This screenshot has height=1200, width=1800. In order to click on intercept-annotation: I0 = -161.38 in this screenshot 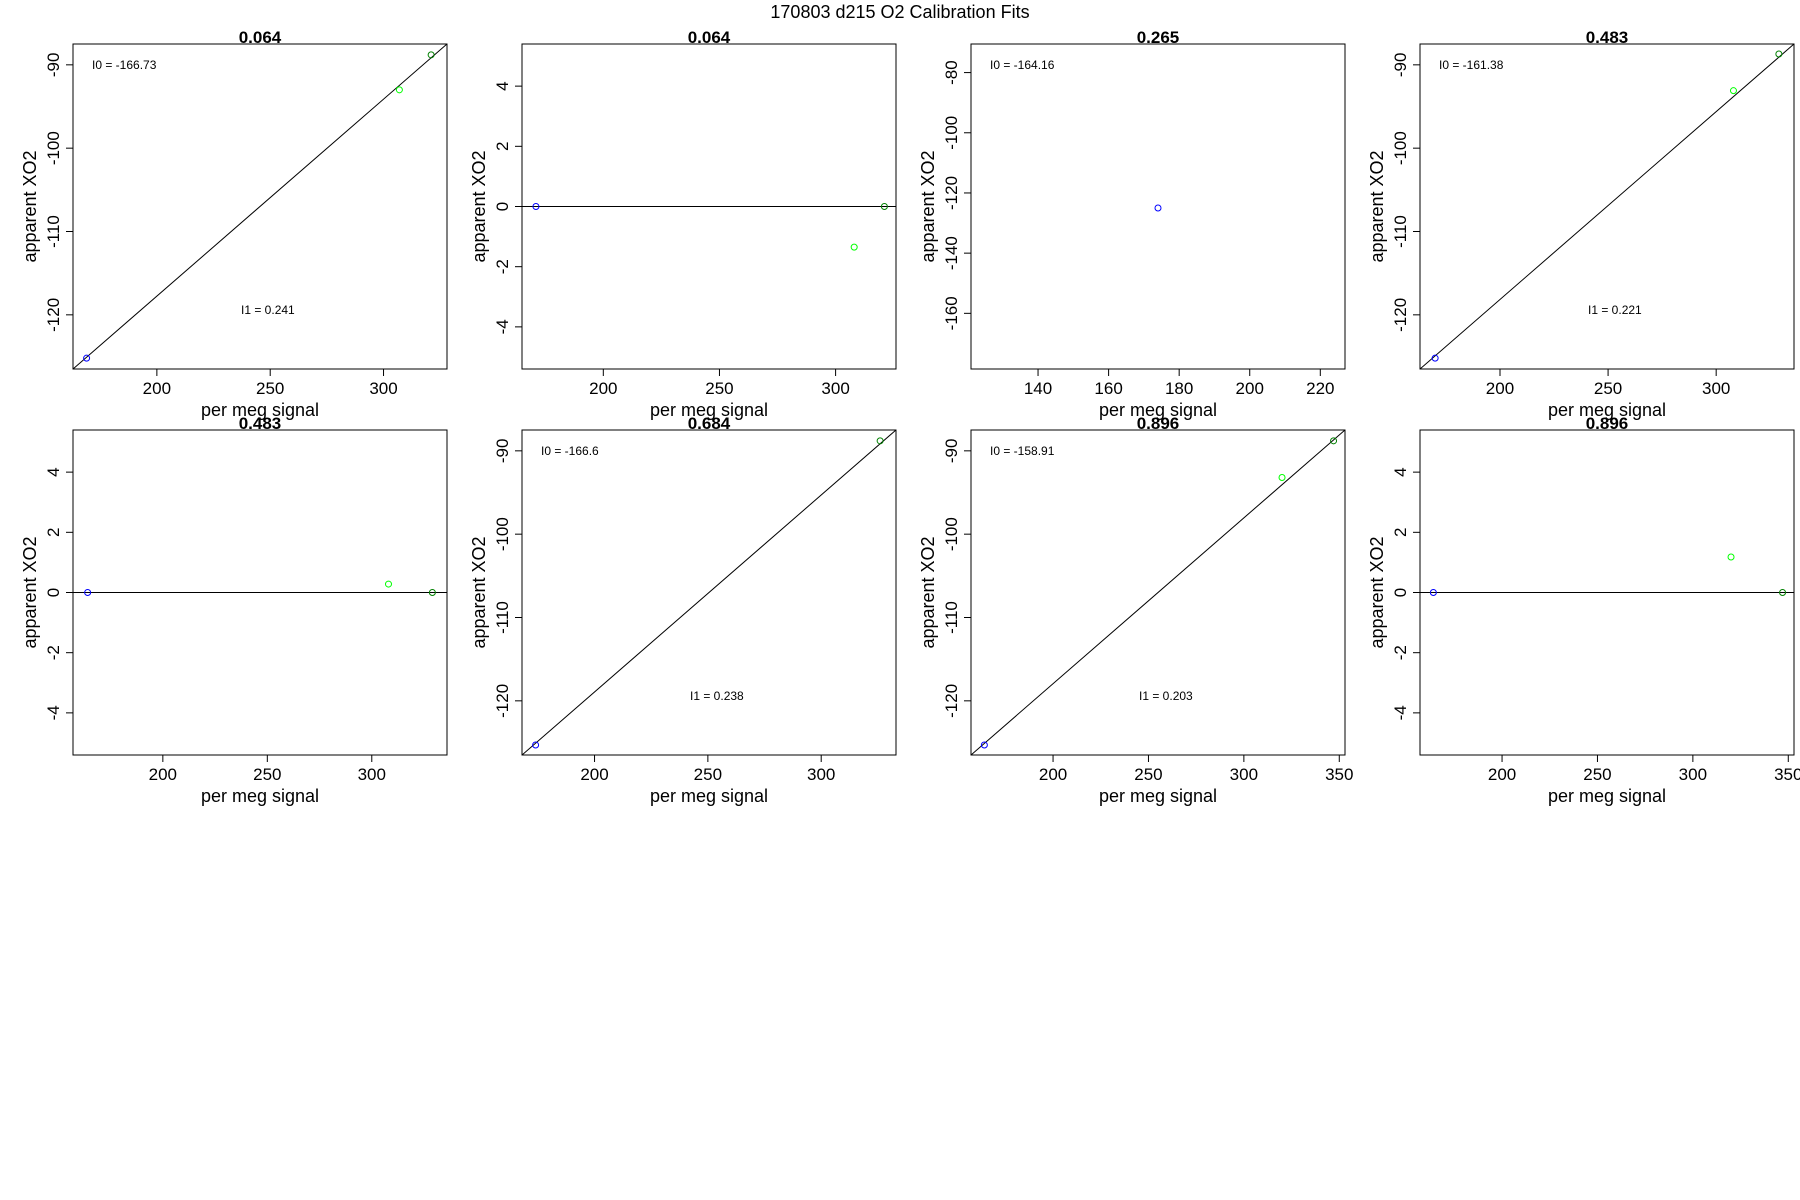, I will do `click(1471, 65)`.